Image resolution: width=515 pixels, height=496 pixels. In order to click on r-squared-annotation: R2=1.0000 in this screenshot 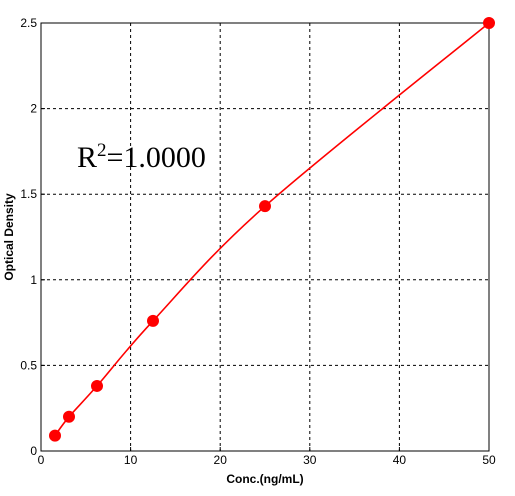, I will do `click(141, 157)`.